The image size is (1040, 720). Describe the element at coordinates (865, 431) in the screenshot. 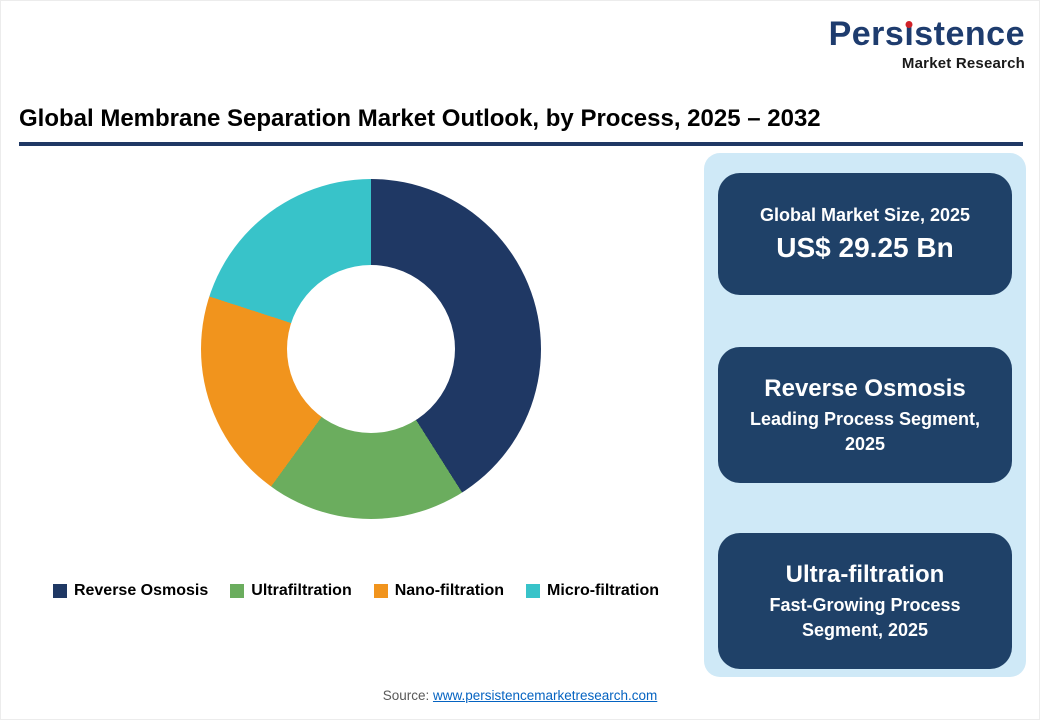

I see `card-subtitle: Leading Process Segment, 2025` at that location.